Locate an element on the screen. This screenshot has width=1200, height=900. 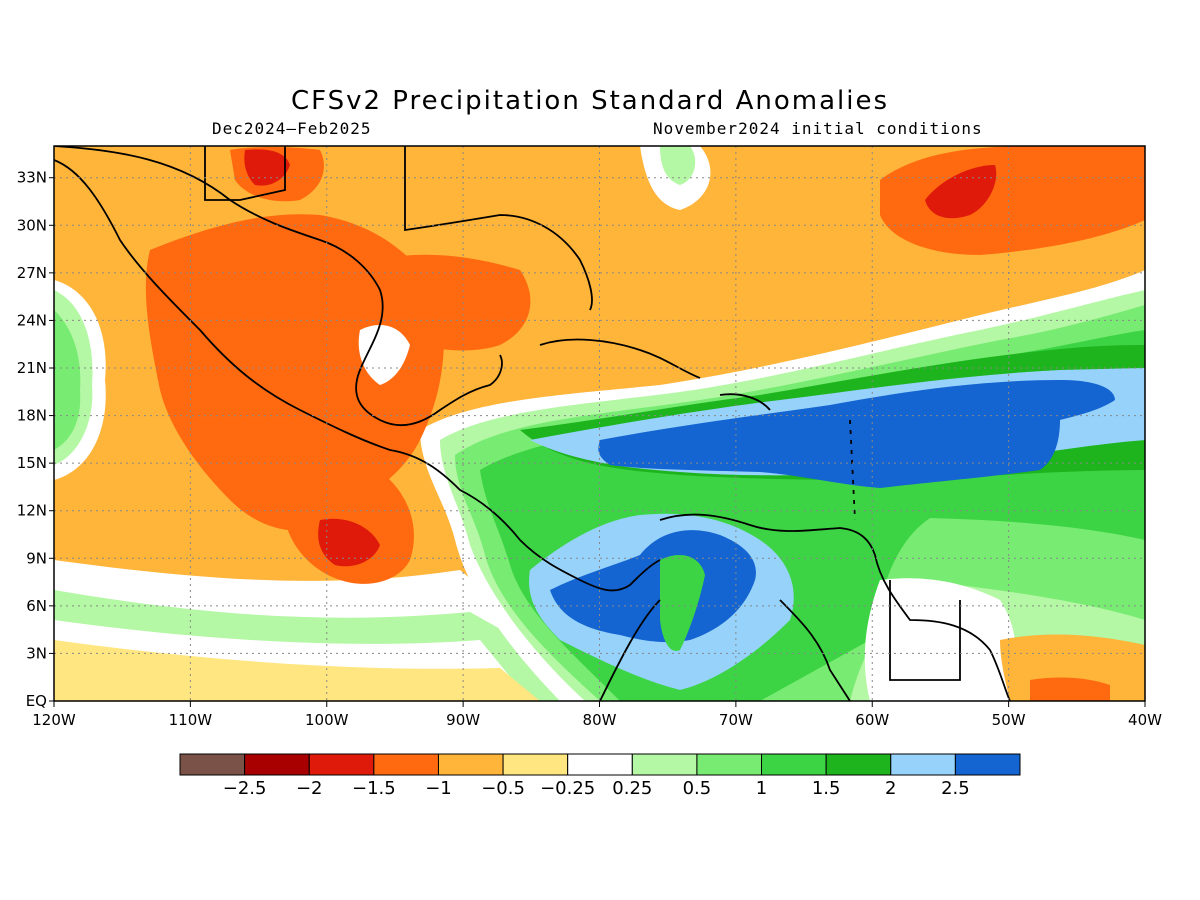
dry-mid-patch-pacific is located at coordinates (349, 520).